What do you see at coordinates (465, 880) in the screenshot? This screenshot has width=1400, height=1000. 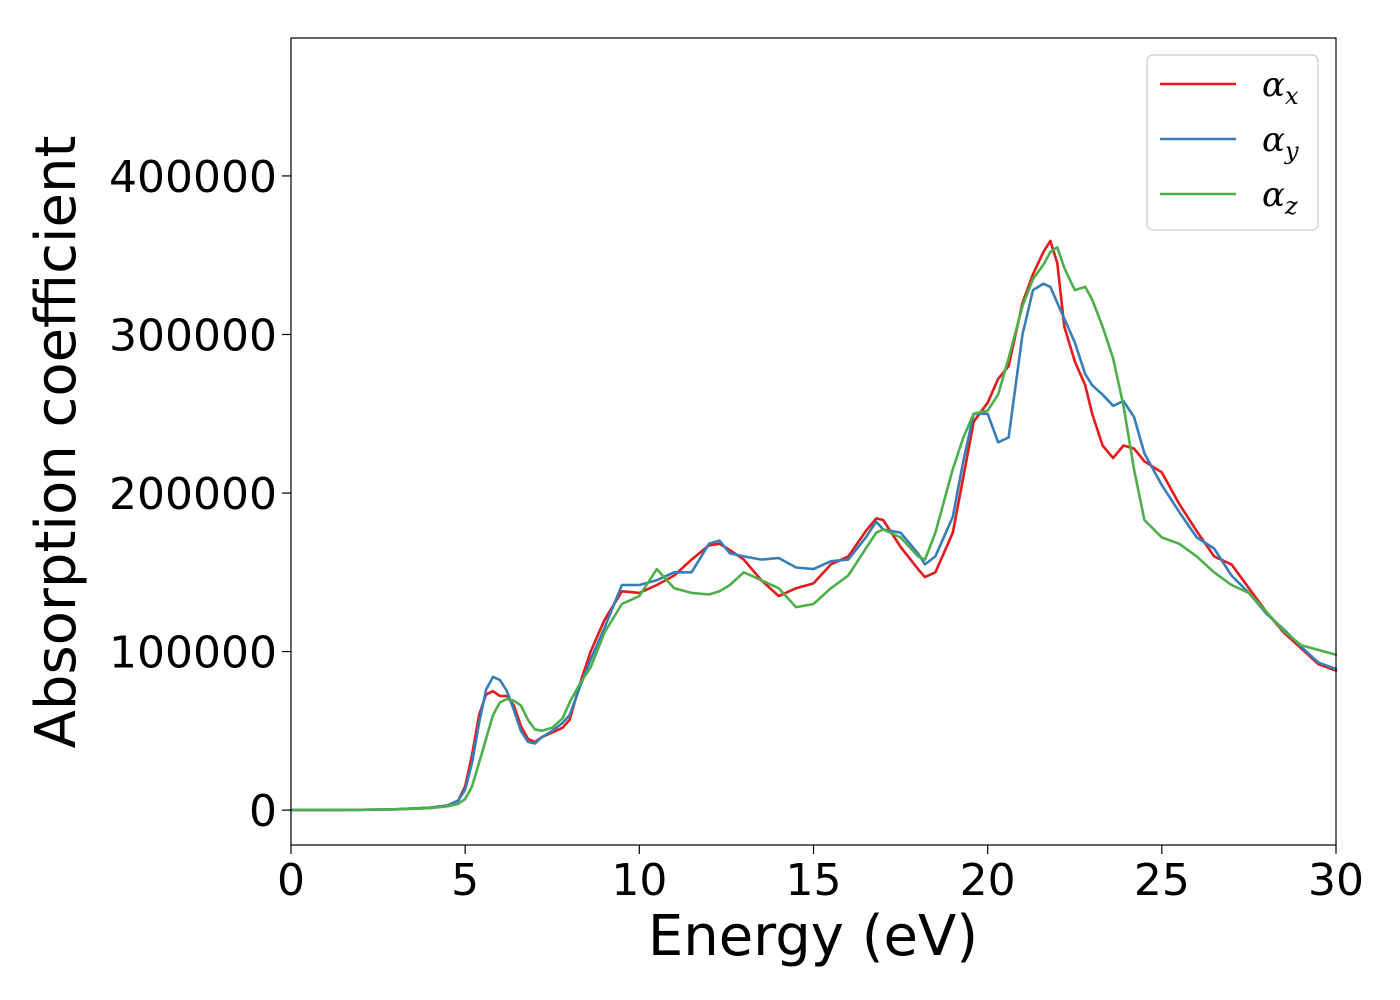 I see `x-tick-label: 5` at bounding box center [465, 880].